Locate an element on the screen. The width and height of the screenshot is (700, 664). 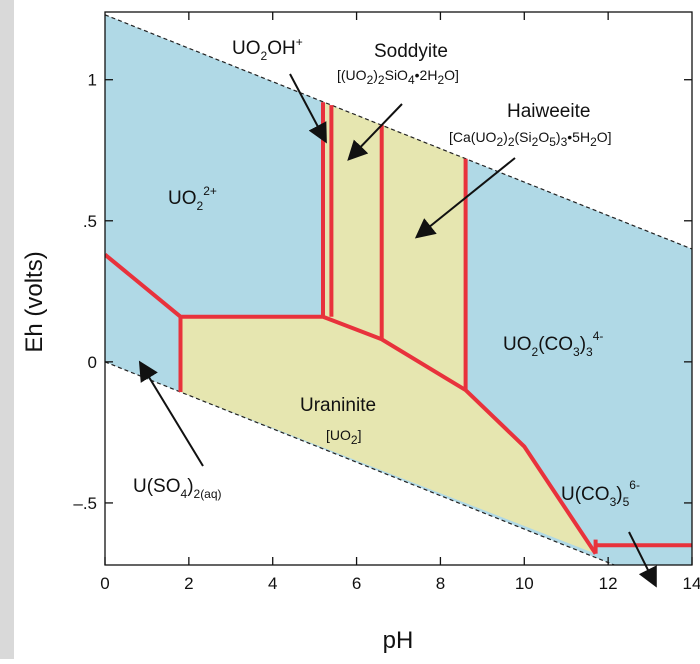
arrow-uso4 is located at coordinates (171, 413).